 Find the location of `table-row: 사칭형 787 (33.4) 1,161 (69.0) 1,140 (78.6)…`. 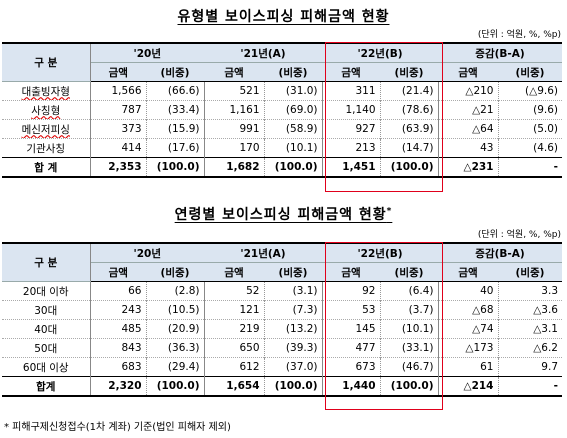

table-row: 사칭형 787 (33.4) 1,161 (69.0) 1,140 (78.6)… is located at coordinates (282, 110).